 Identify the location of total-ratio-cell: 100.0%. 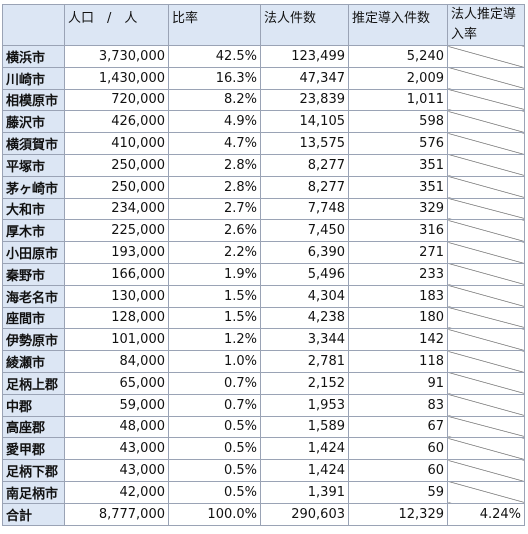
(214, 514).